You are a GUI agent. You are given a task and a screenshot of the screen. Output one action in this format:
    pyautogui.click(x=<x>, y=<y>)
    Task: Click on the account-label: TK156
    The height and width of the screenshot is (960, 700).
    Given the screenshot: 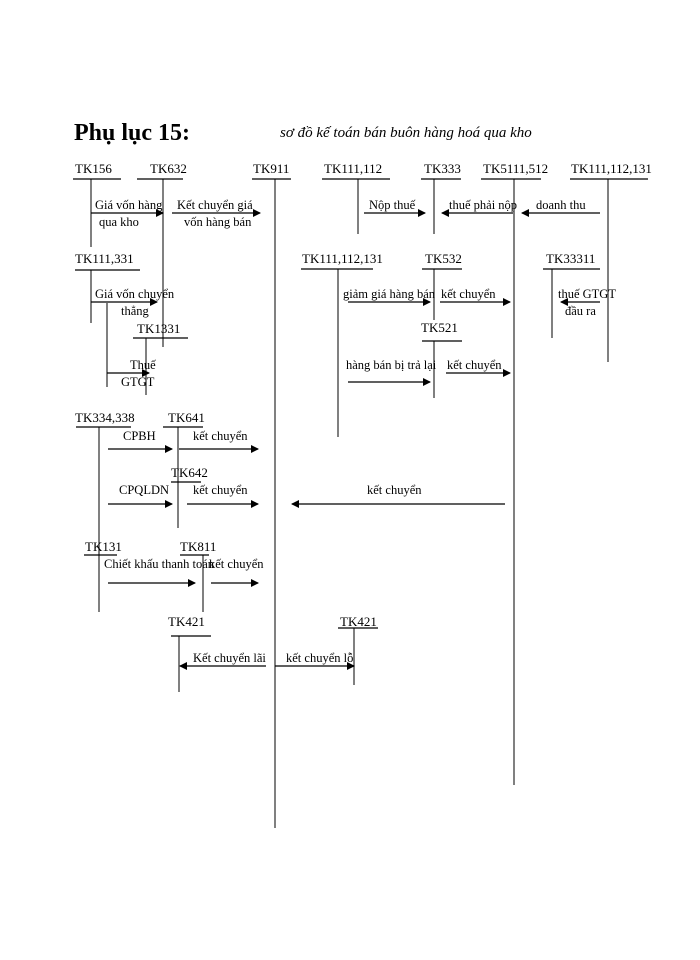 What is the action you would take?
    pyautogui.click(x=93, y=168)
    